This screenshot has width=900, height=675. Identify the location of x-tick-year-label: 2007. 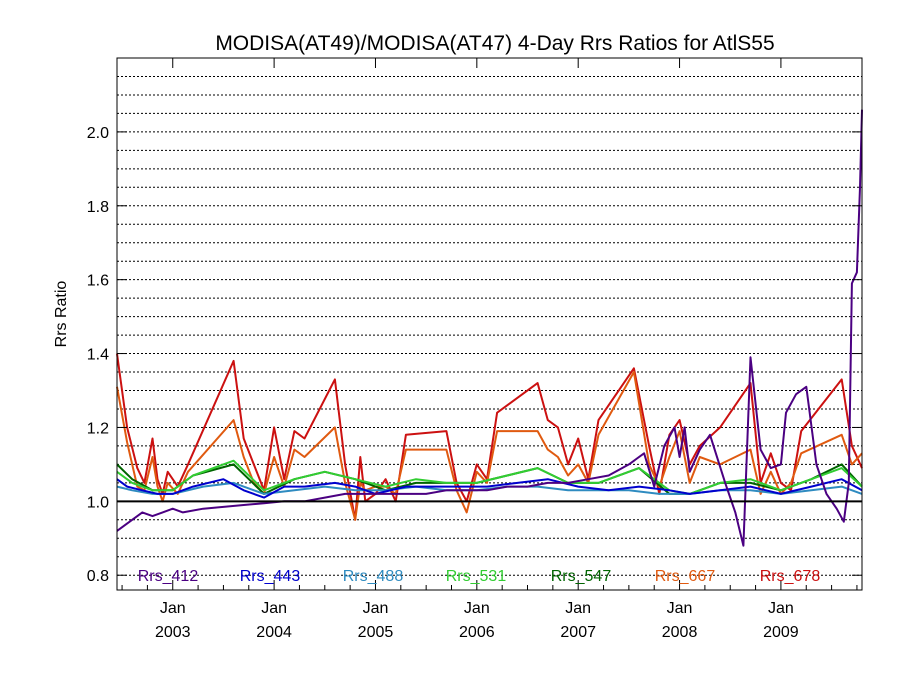
(578, 632).